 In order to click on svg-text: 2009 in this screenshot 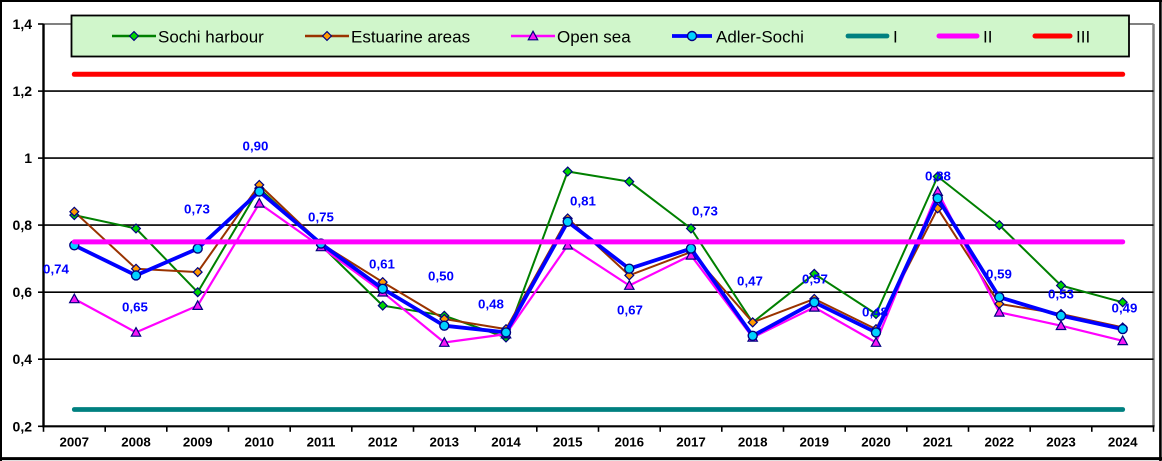, I will do `click(198, 441)`.